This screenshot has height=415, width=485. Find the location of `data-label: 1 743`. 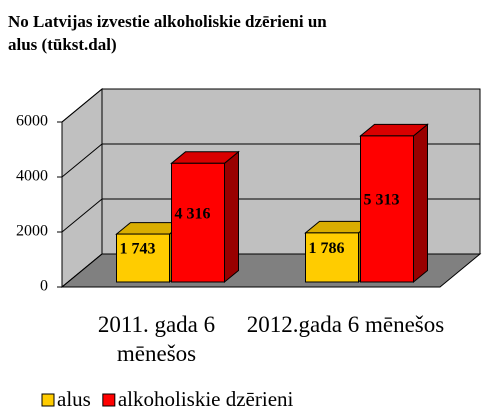

data-label: 1 743 is located at coordinates (138, 249).